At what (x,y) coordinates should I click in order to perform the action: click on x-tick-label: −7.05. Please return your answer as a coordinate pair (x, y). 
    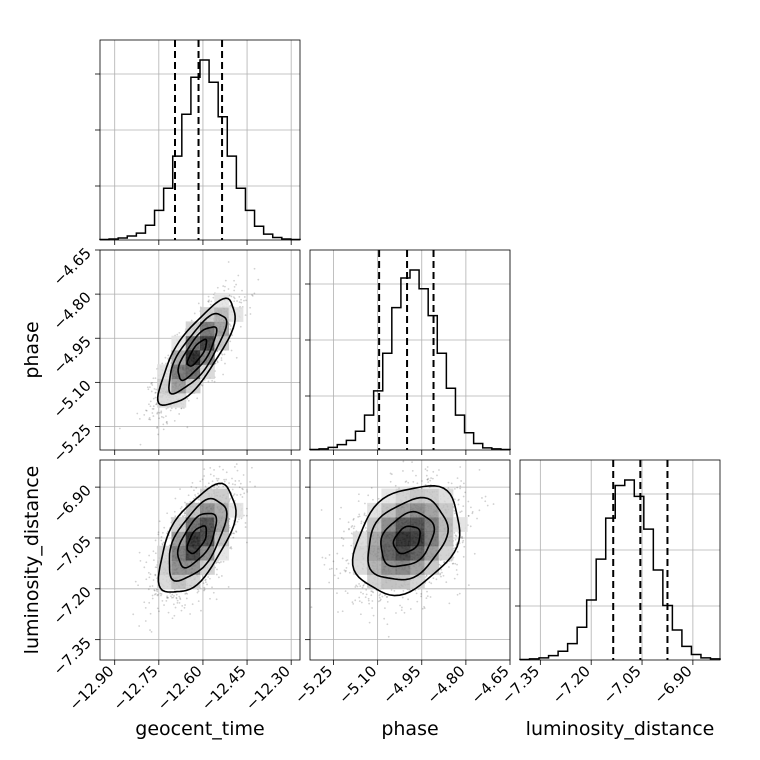
    Looking at the image, I should click on (622, 684).